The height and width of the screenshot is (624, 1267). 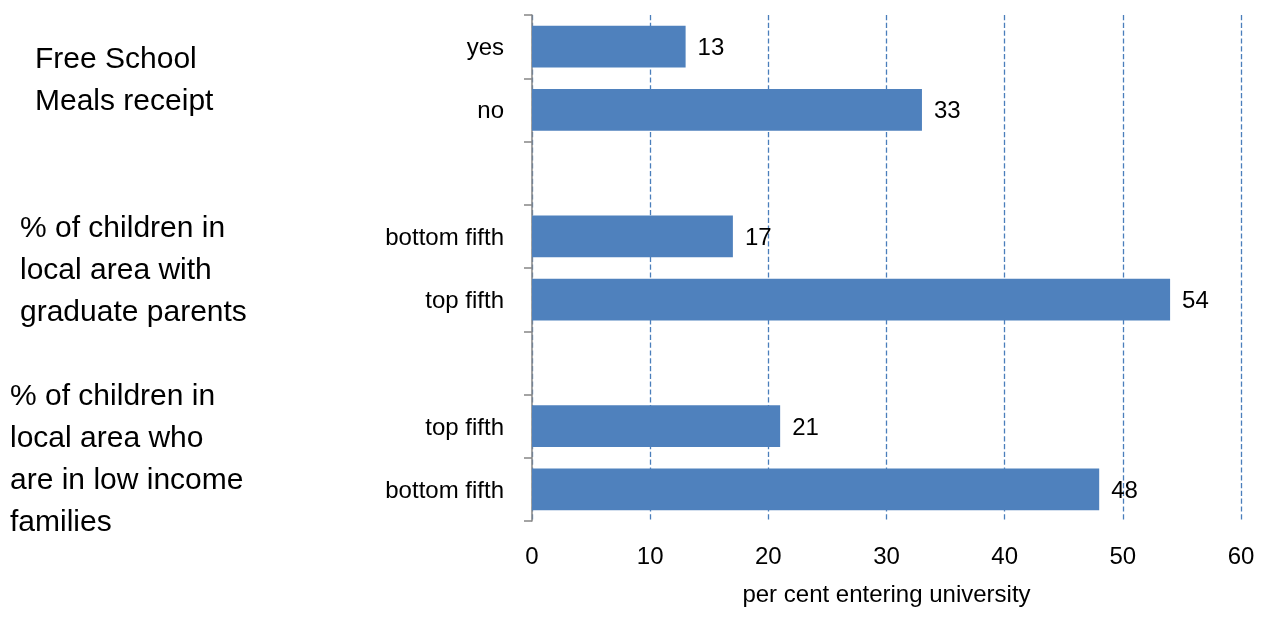 What do you see at coordinates (1195, 300) in the screenshot?
I see `data-label: 54` at bounding box center [1195, 300].